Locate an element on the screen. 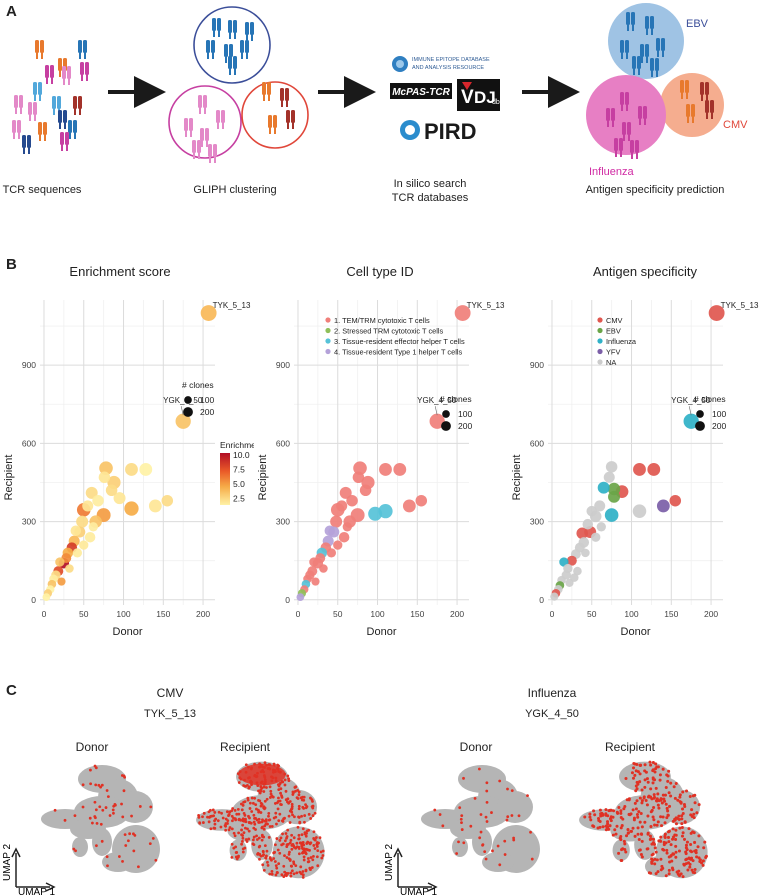  y-tick-label: 600 is located at coordinates (537, 443).